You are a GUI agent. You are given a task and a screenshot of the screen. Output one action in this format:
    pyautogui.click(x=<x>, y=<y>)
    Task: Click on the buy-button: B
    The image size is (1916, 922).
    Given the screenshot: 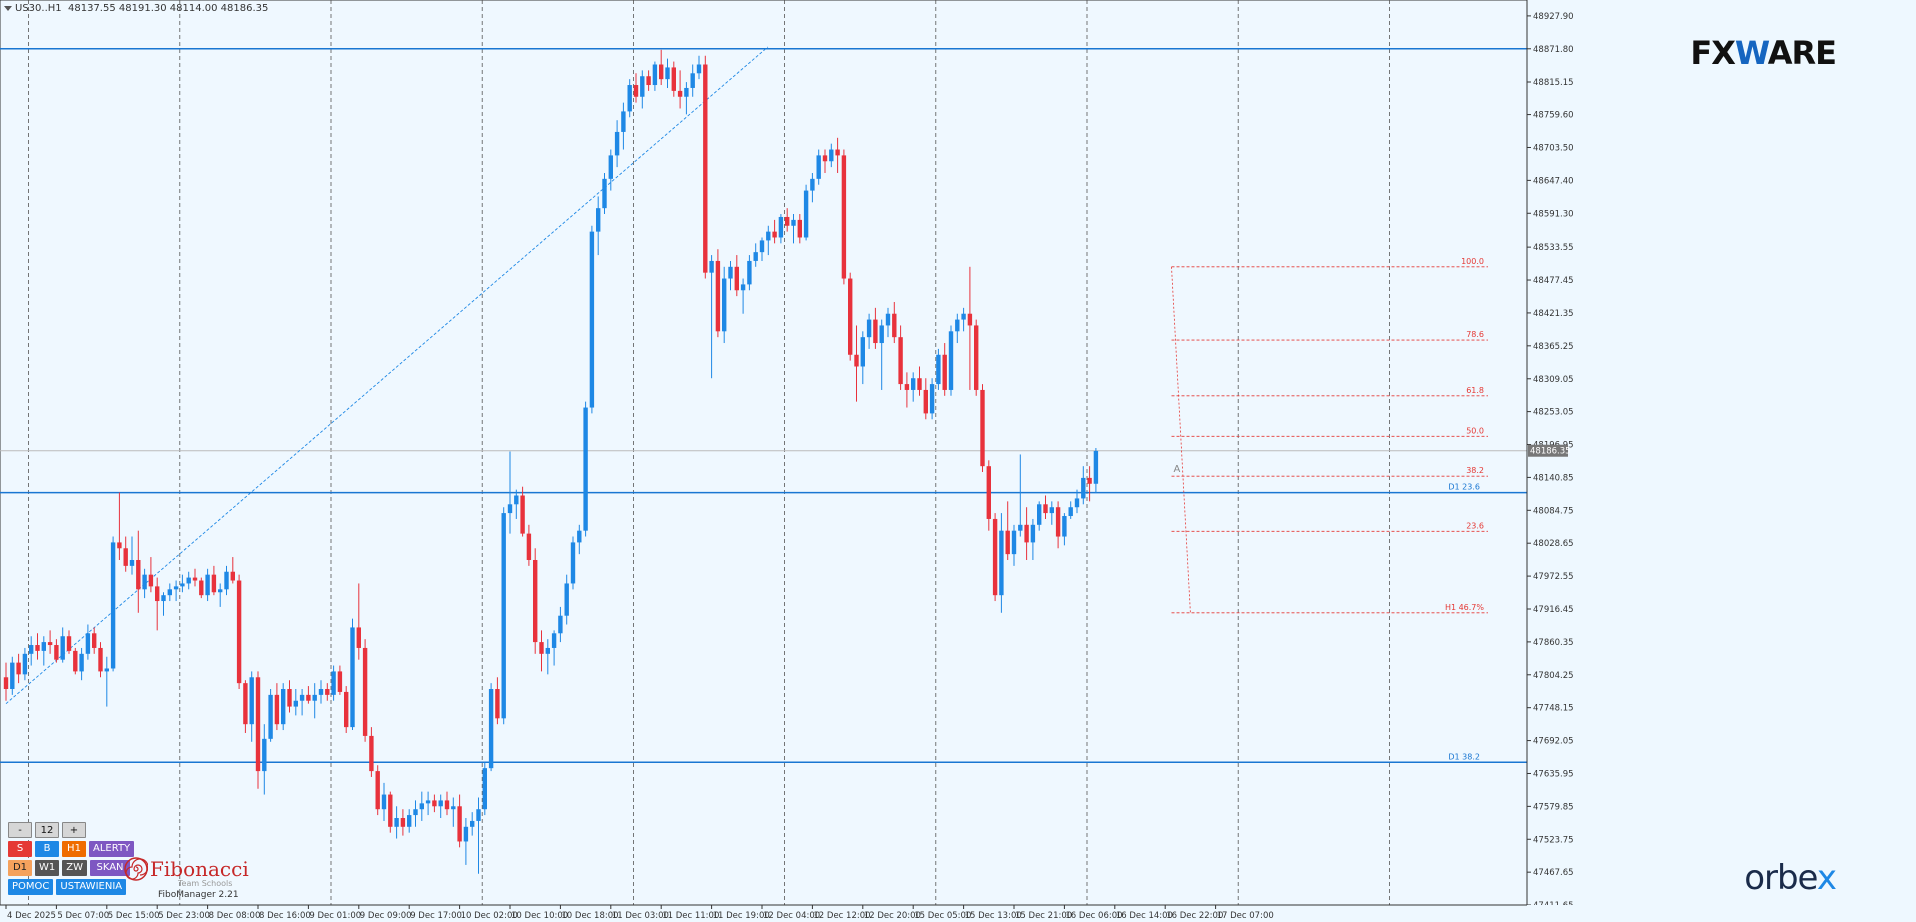 What is the action you would take?
    pyautogui.click(x=47, y=849)
    